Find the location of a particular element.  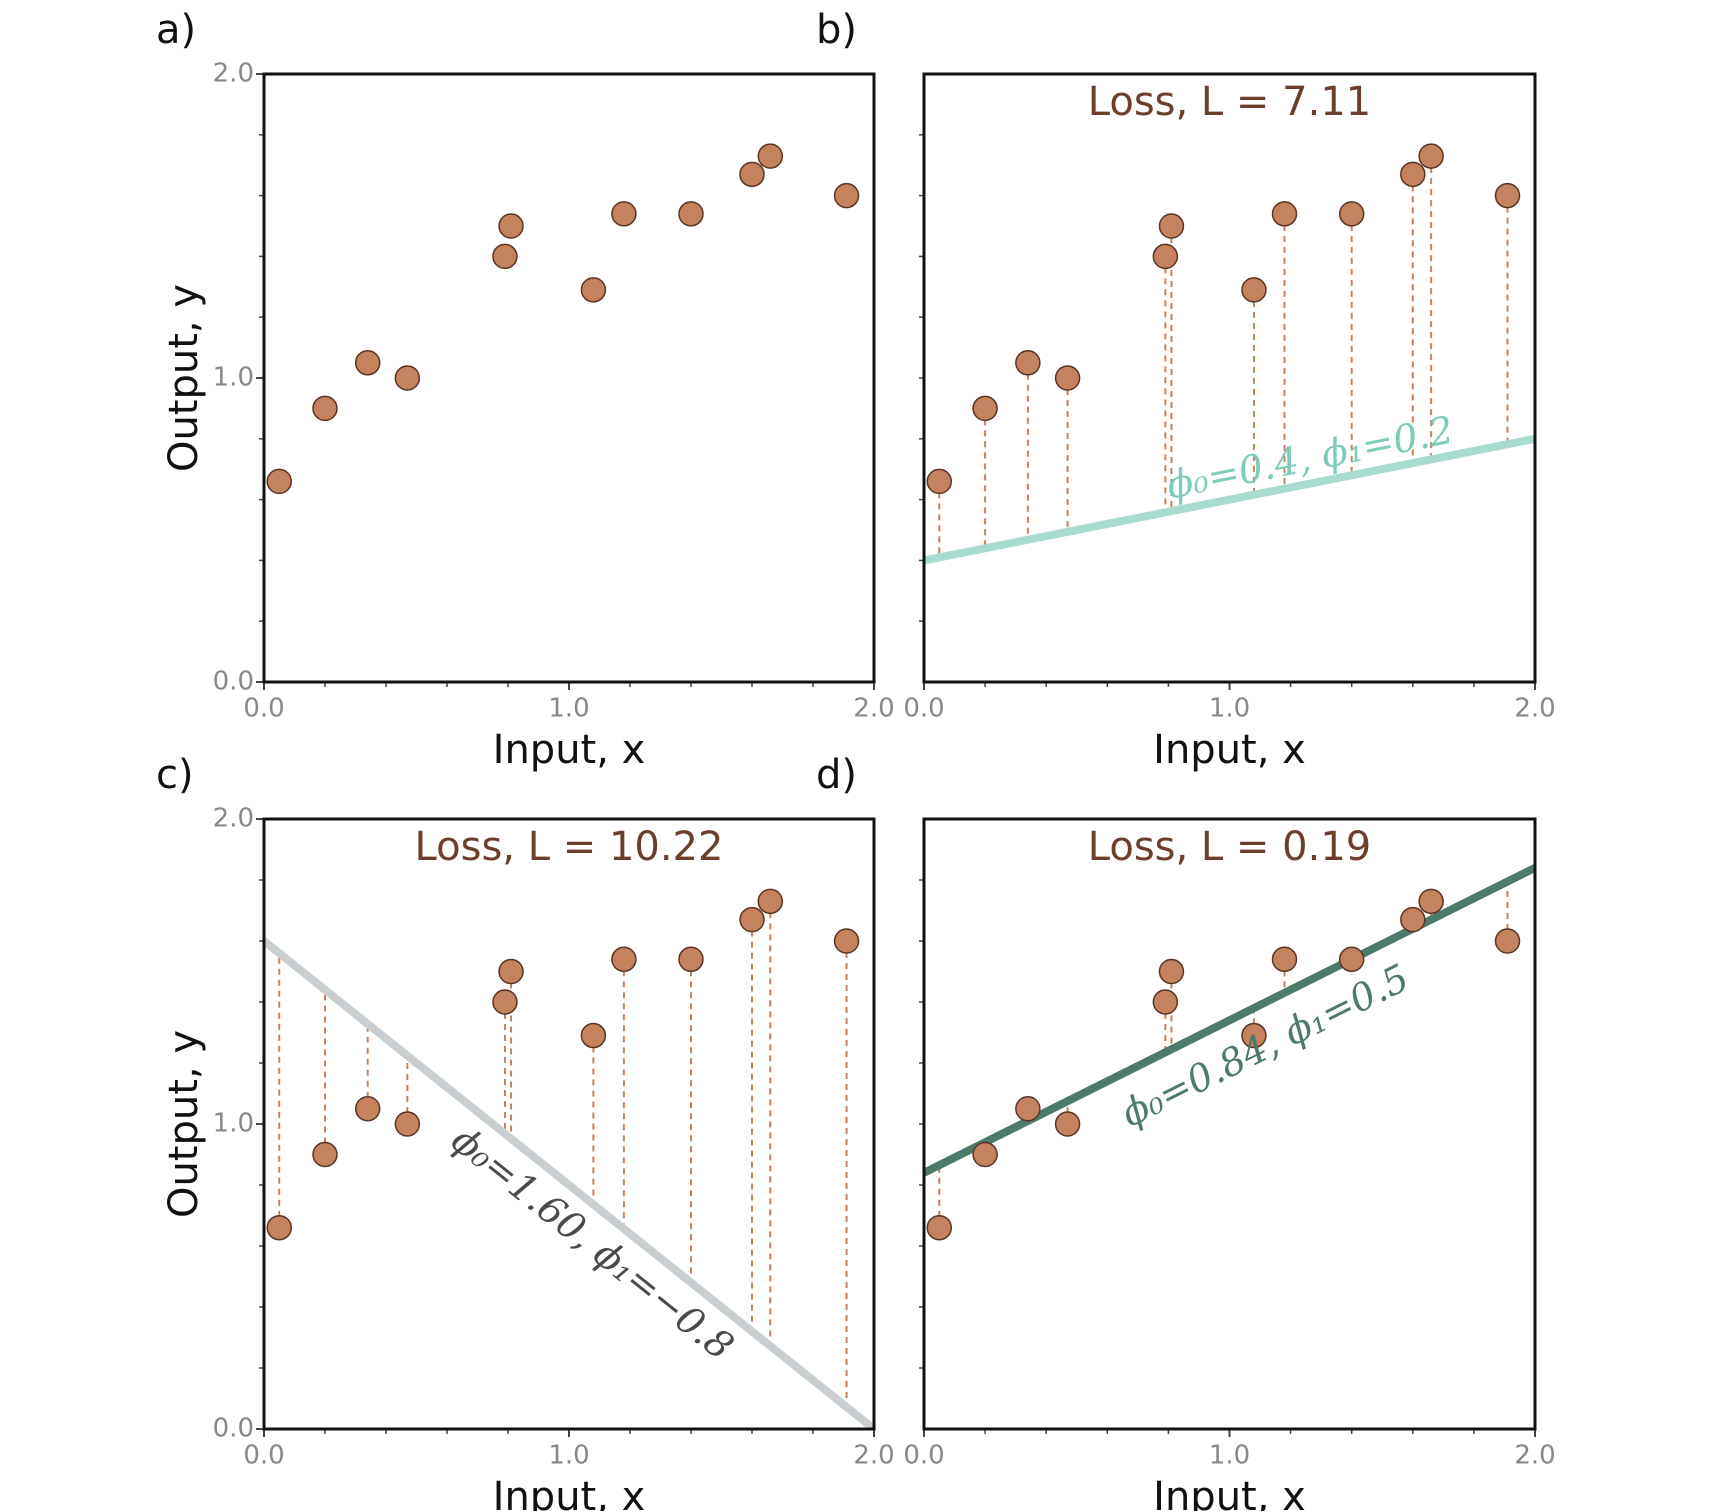

line-label: ϕ₀=0.84, ϕ₁=0.5 is located at coordinates (1265, 1046).